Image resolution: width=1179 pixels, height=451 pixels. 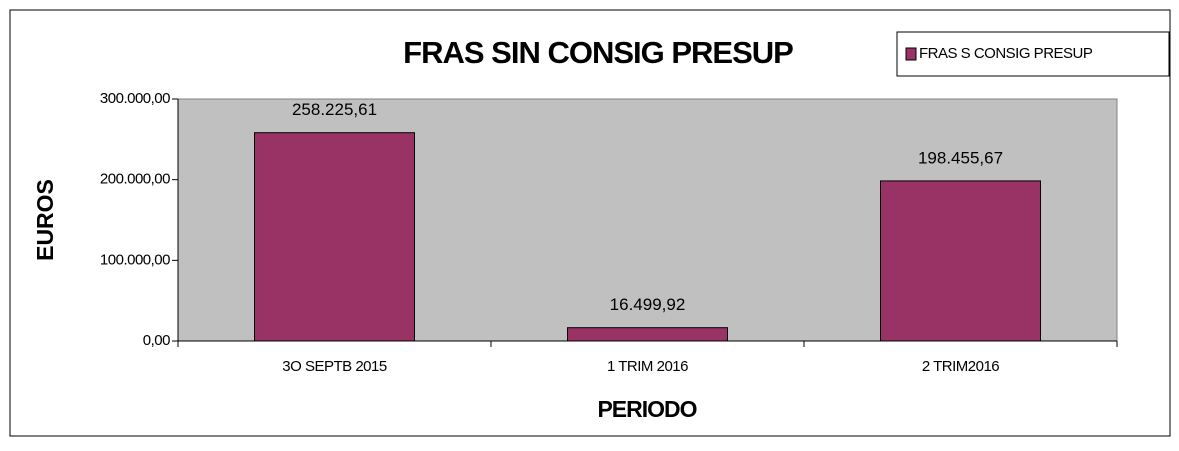 I want to click on legend, so click(x=1033, y=54).